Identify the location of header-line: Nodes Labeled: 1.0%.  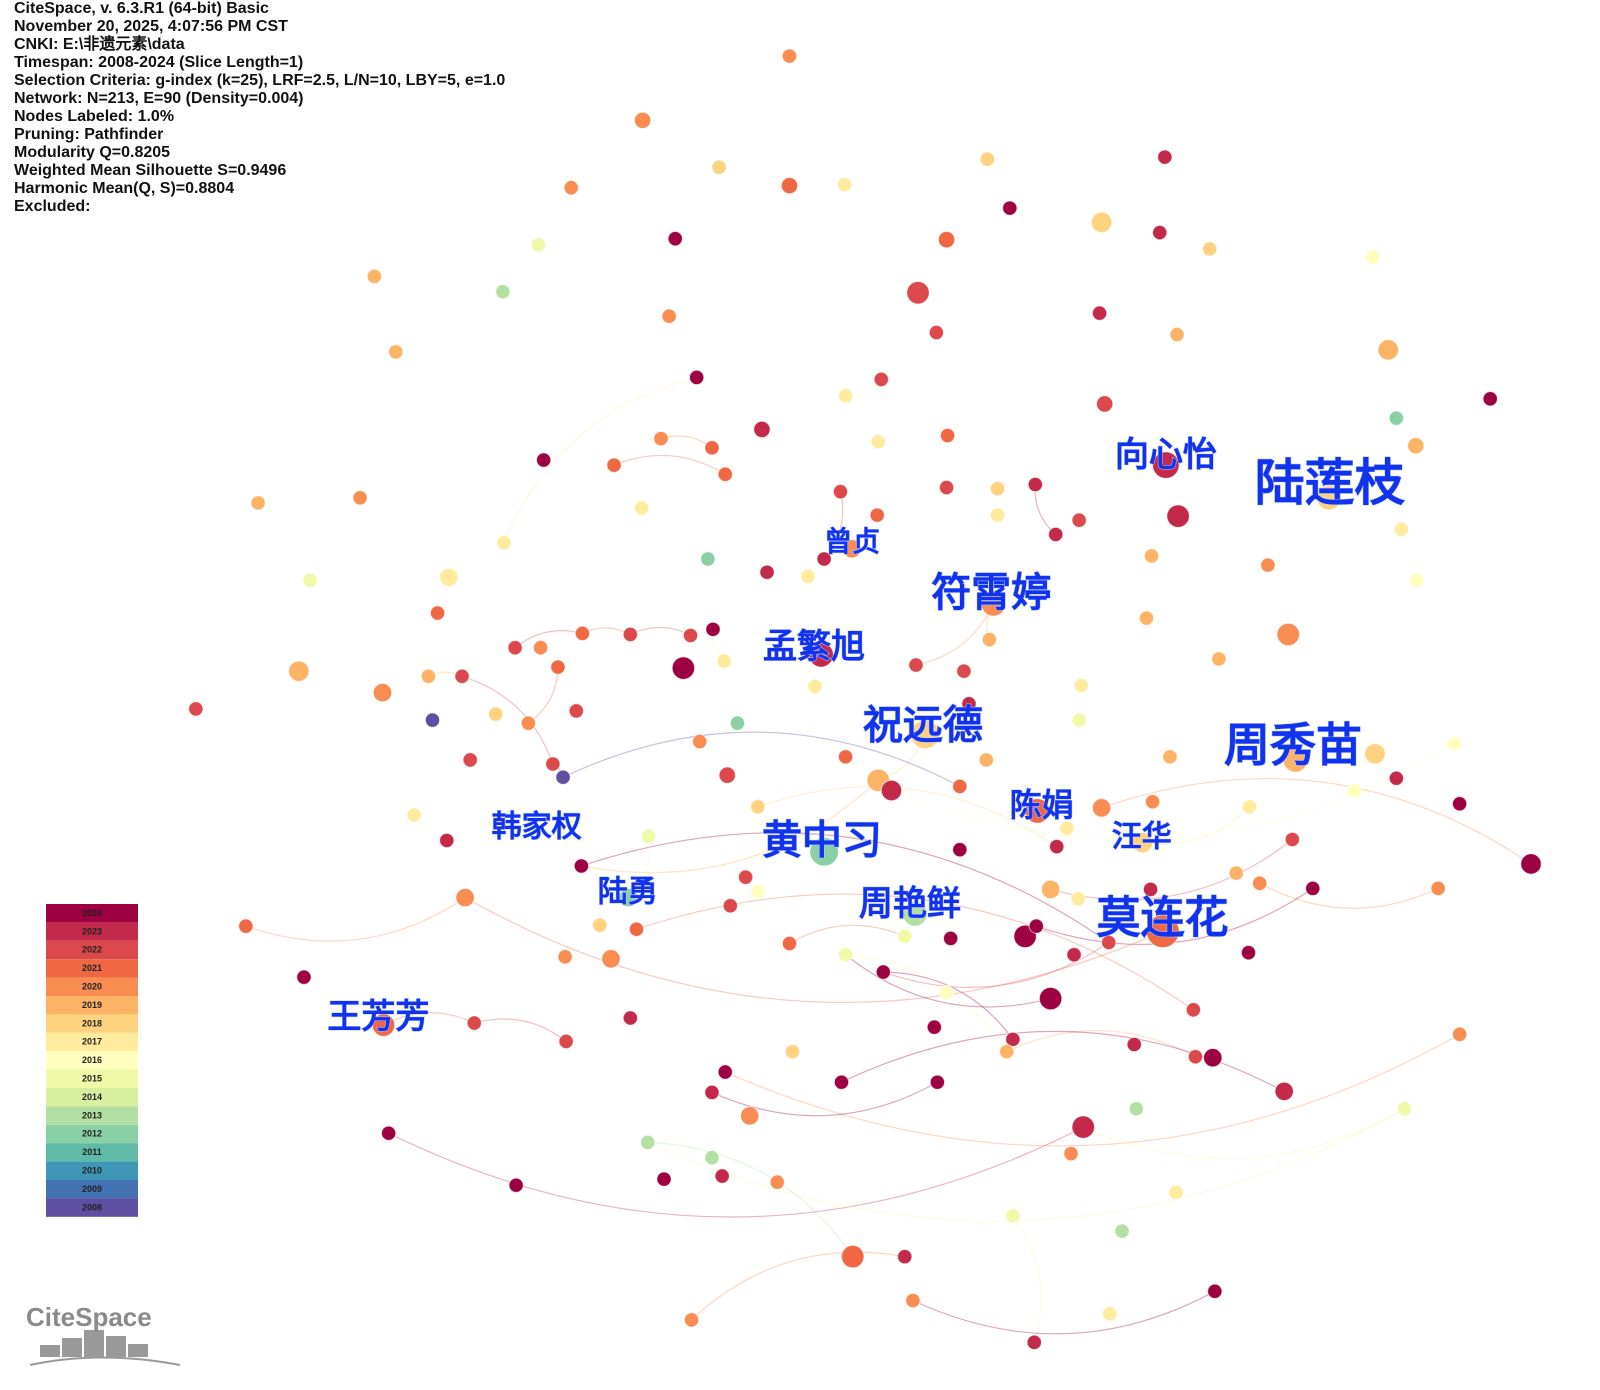
(94, 116).